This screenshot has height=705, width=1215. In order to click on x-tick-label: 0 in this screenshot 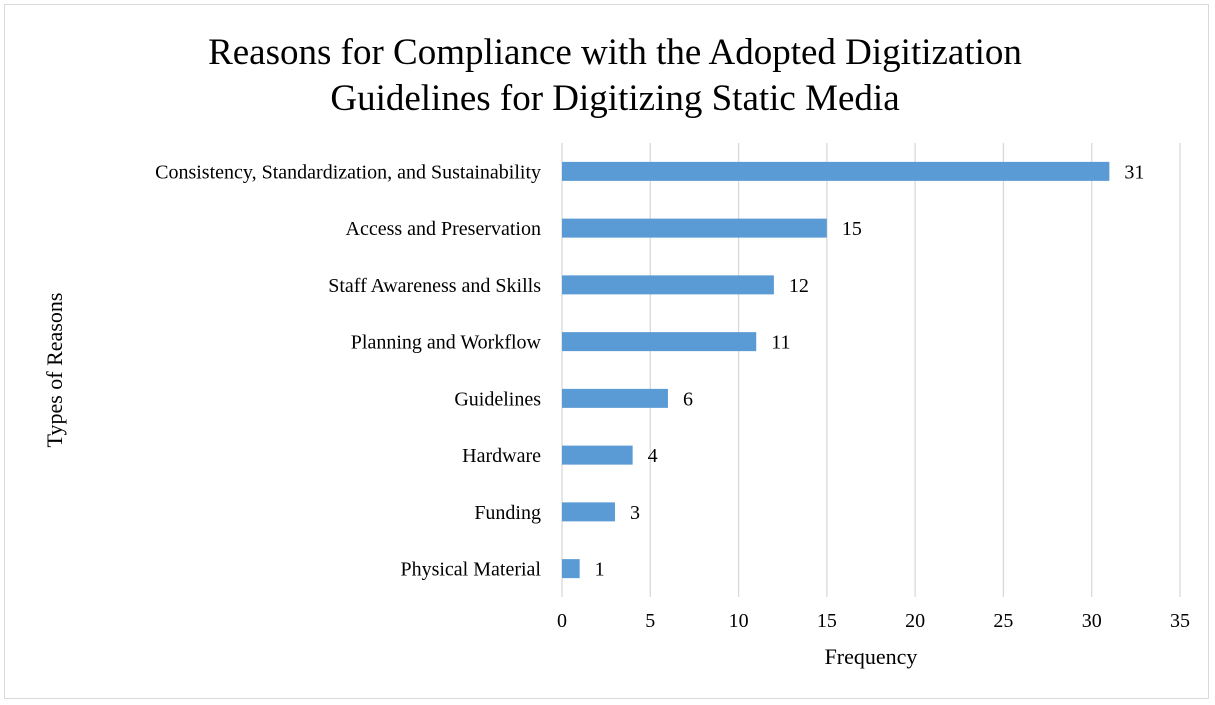, I will do `click(562, 621)`.